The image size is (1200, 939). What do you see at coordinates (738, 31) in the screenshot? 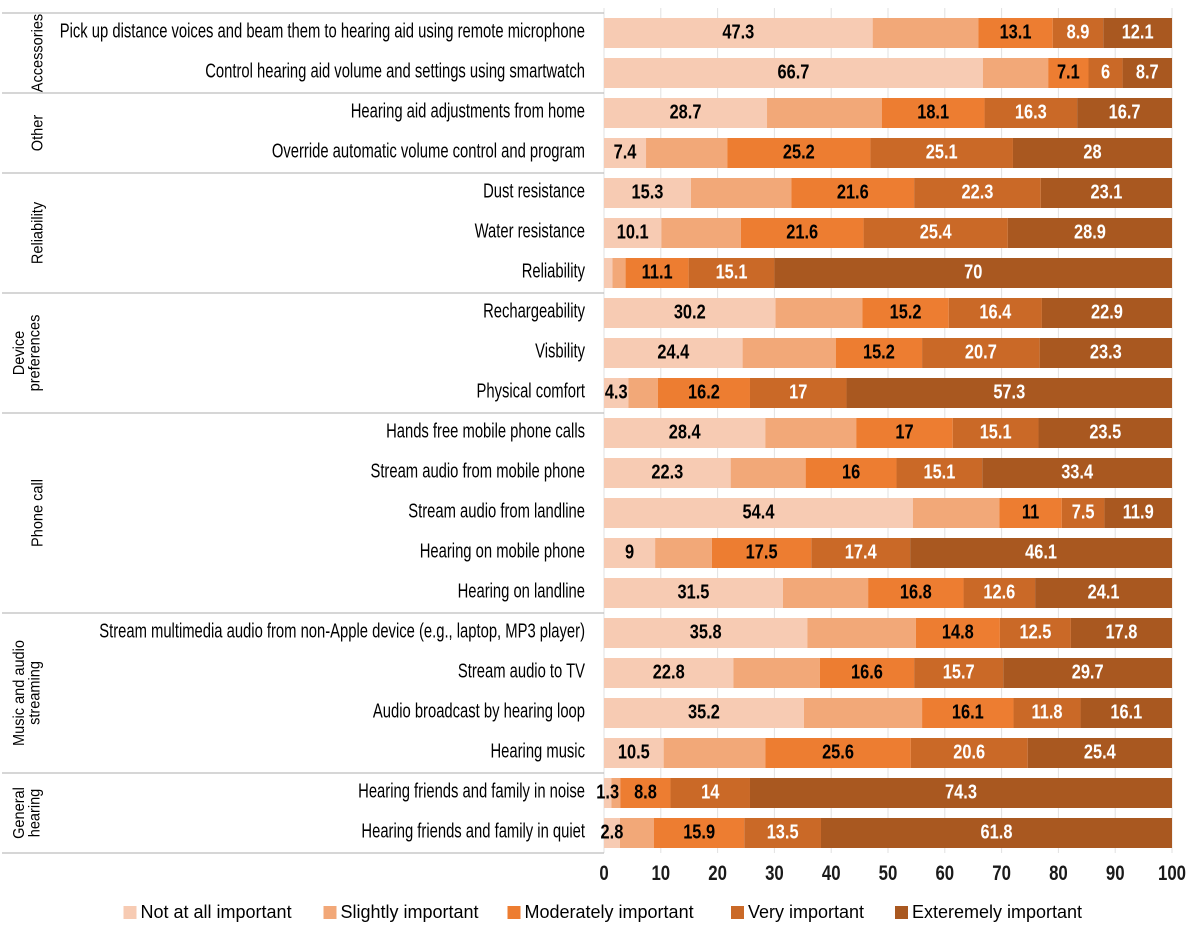
I see `svg-text: 47.3` at bounding box center [738, 31].